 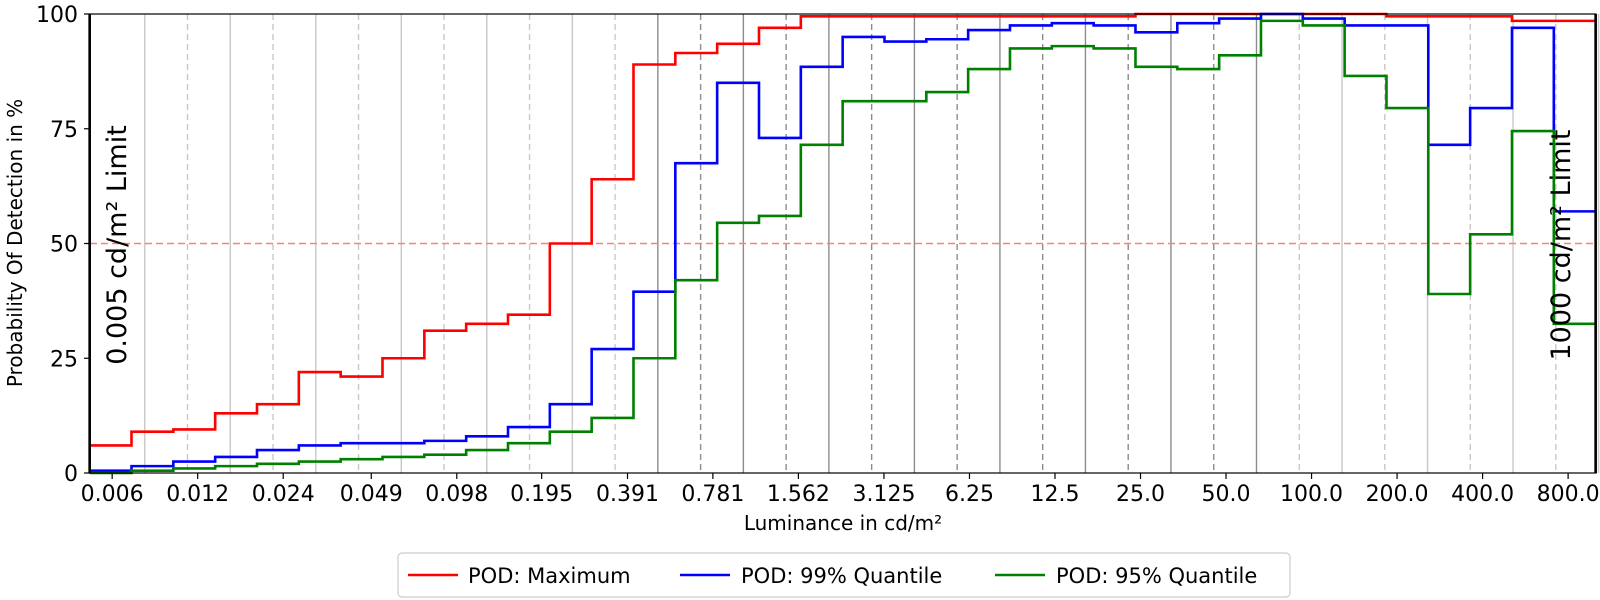 What do you see at coordinates (541, 494) in the screenshot?
I see `x-tick-label: 0.195` at bounding box center [541, 494].